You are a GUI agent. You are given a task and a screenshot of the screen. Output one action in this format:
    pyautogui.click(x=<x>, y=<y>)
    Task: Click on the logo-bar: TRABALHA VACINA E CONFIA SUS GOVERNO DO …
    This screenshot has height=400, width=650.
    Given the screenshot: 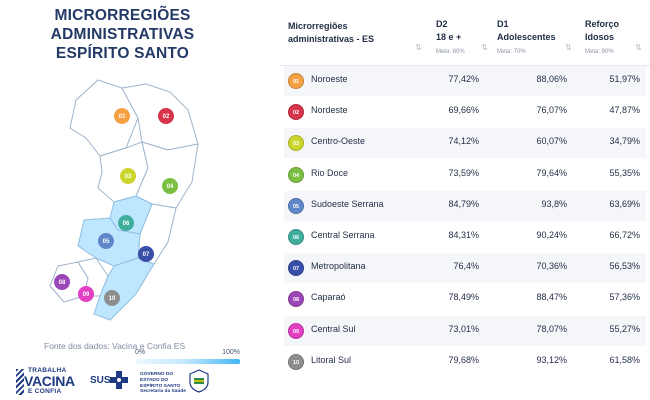 What is the action you would take?
    pyautogui.click(x=122, y=382)
    